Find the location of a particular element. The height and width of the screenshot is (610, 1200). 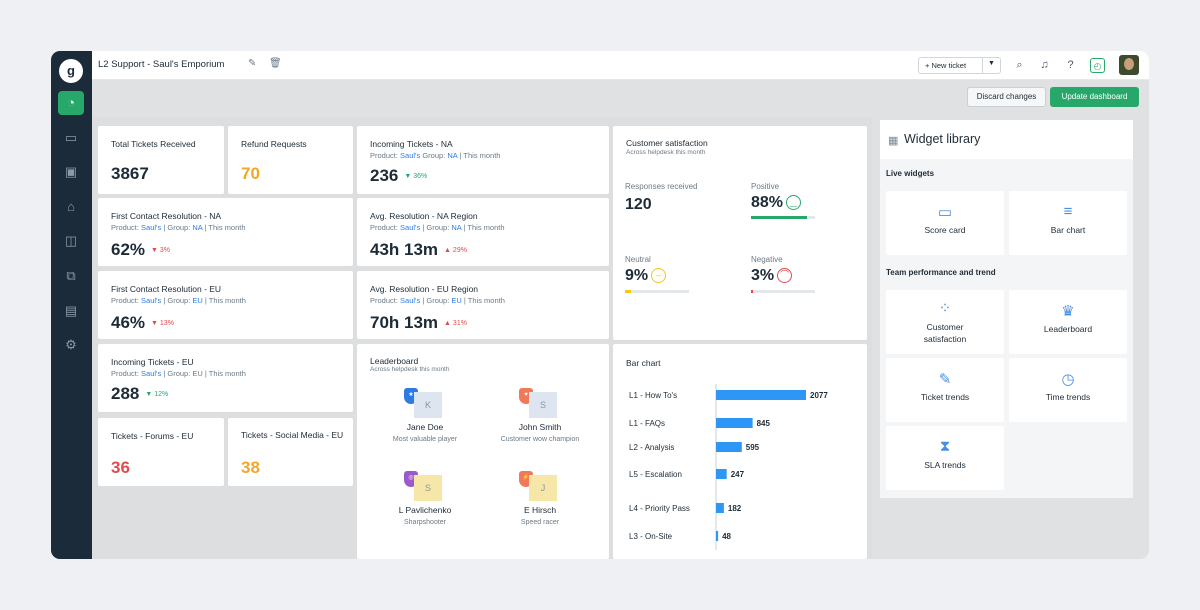

avatar: ♥ S is located at coordinates (540, 404).